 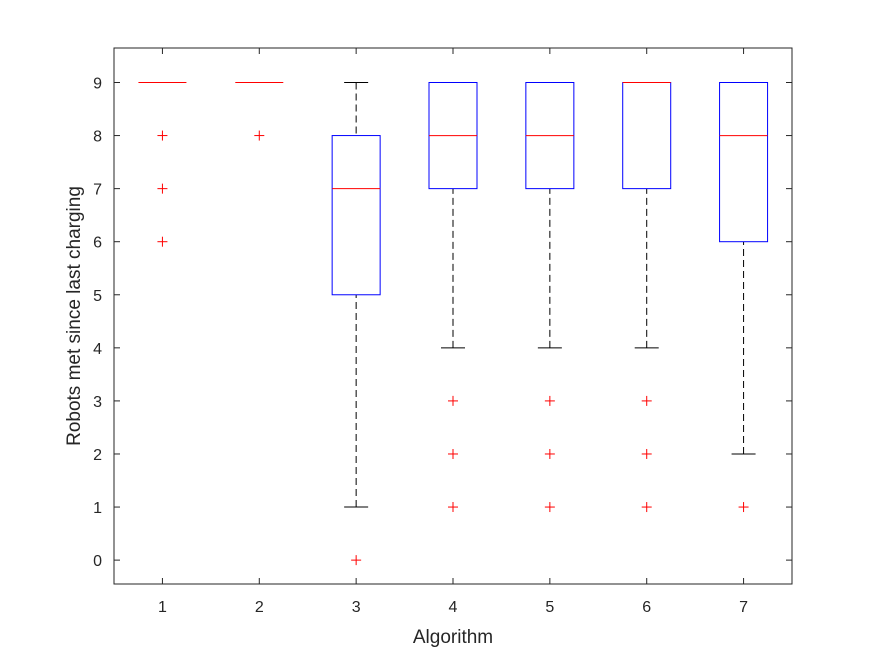 What do you see at coordinates (97, 402) in the screenshot?
I see `y-tick-label: 3` at bounding box center [97, 402].